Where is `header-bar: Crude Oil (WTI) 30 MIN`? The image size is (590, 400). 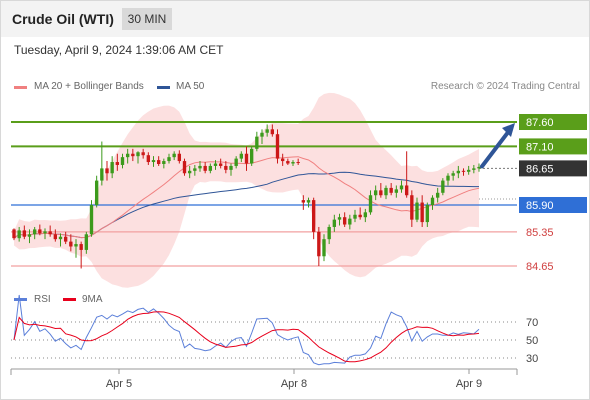 header-bar: Crude Oil (WTI) 30 MIN is located at coordinates (295, 19).